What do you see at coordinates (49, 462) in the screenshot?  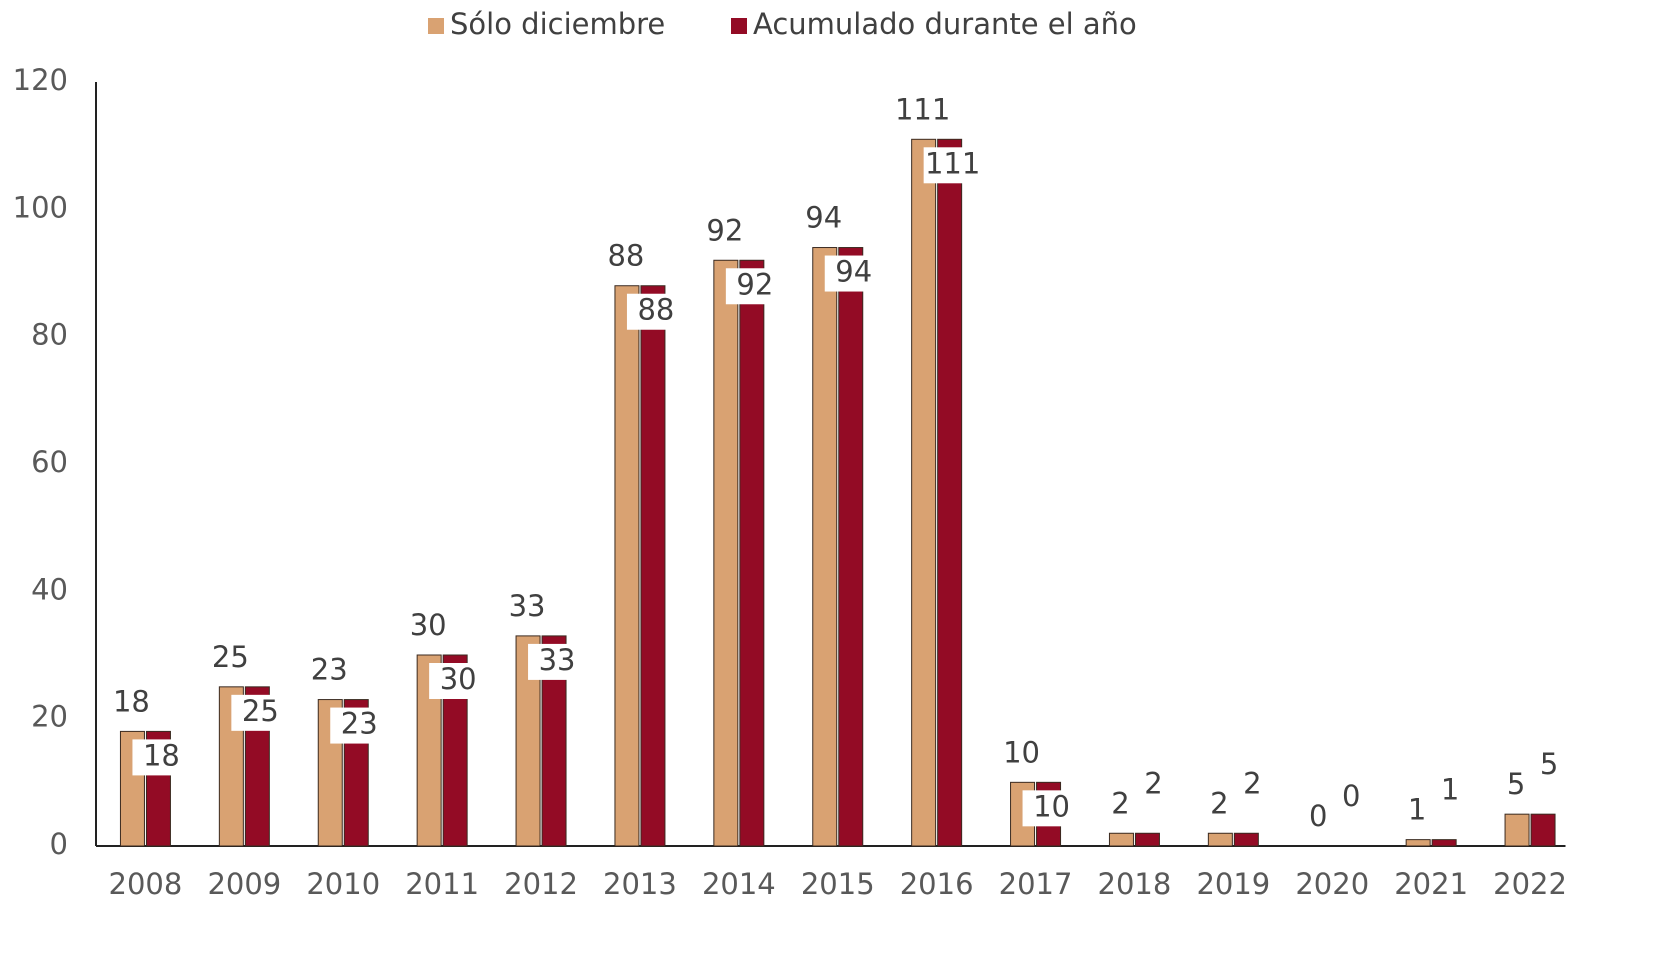 I see `y-tick-label: 60` at bounding box center [49, 462].